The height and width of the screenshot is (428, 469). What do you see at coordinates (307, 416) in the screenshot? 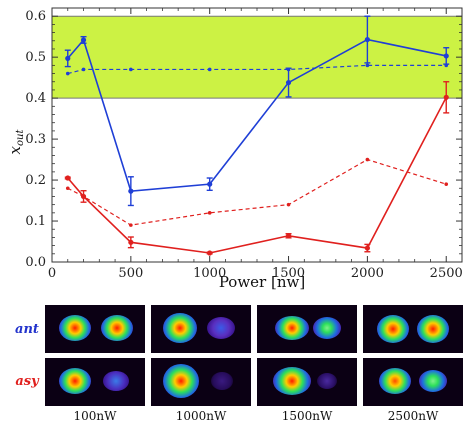
I see `caption-1500nw: 1500nW` at bounding box center [307, 416].